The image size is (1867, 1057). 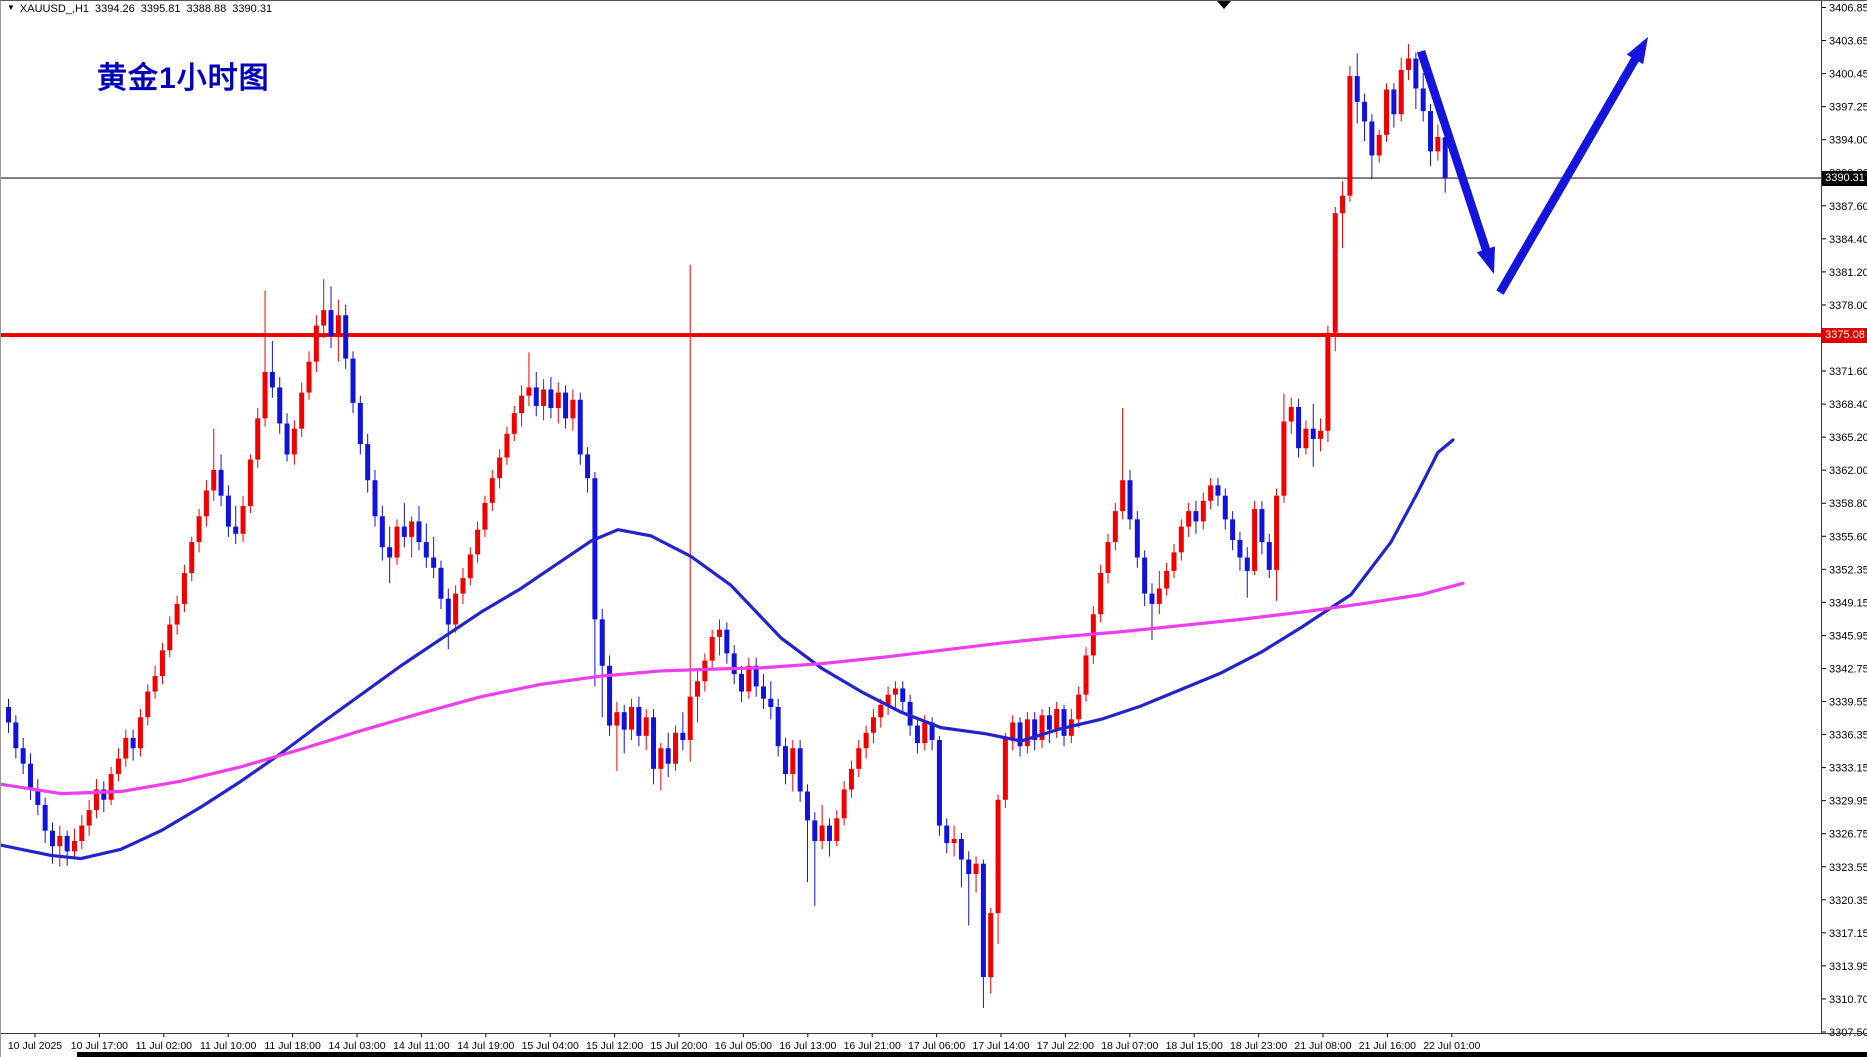 I want to click on time-axis-label: 11 Jul 10:00, so click(x=228, y=1046).